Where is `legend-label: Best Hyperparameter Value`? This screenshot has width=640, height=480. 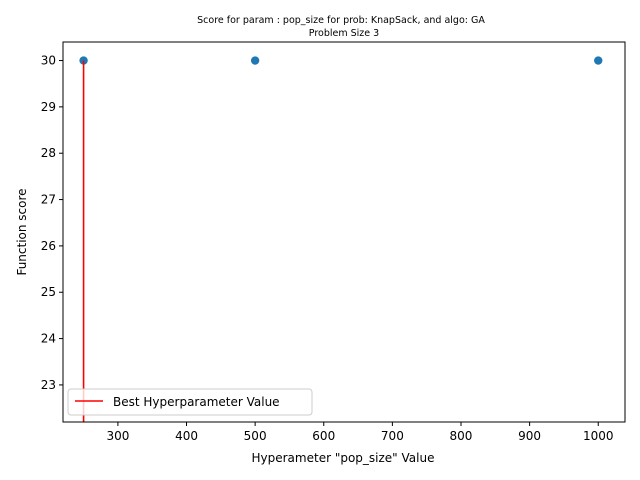 legend-label: Best Hyperparameter Value is located at coordinates (196, 402).